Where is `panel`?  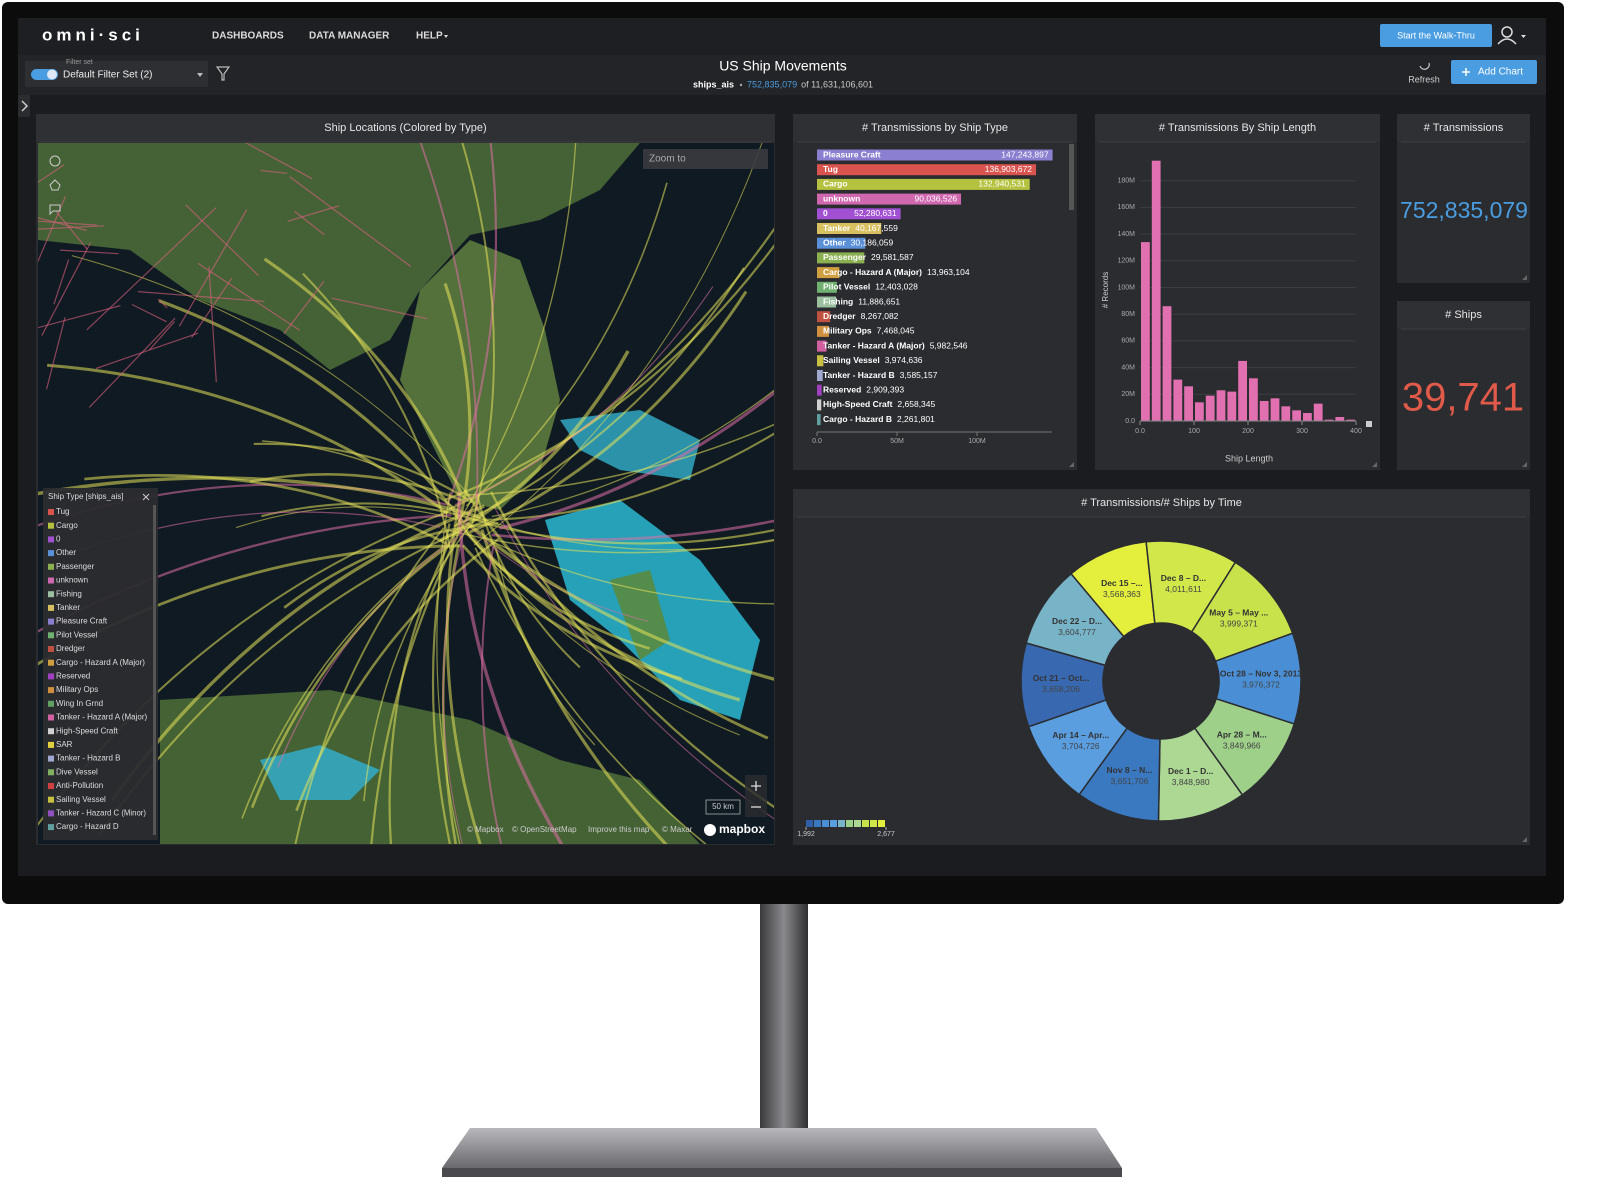
panel is located at coordinates (1237, 292).